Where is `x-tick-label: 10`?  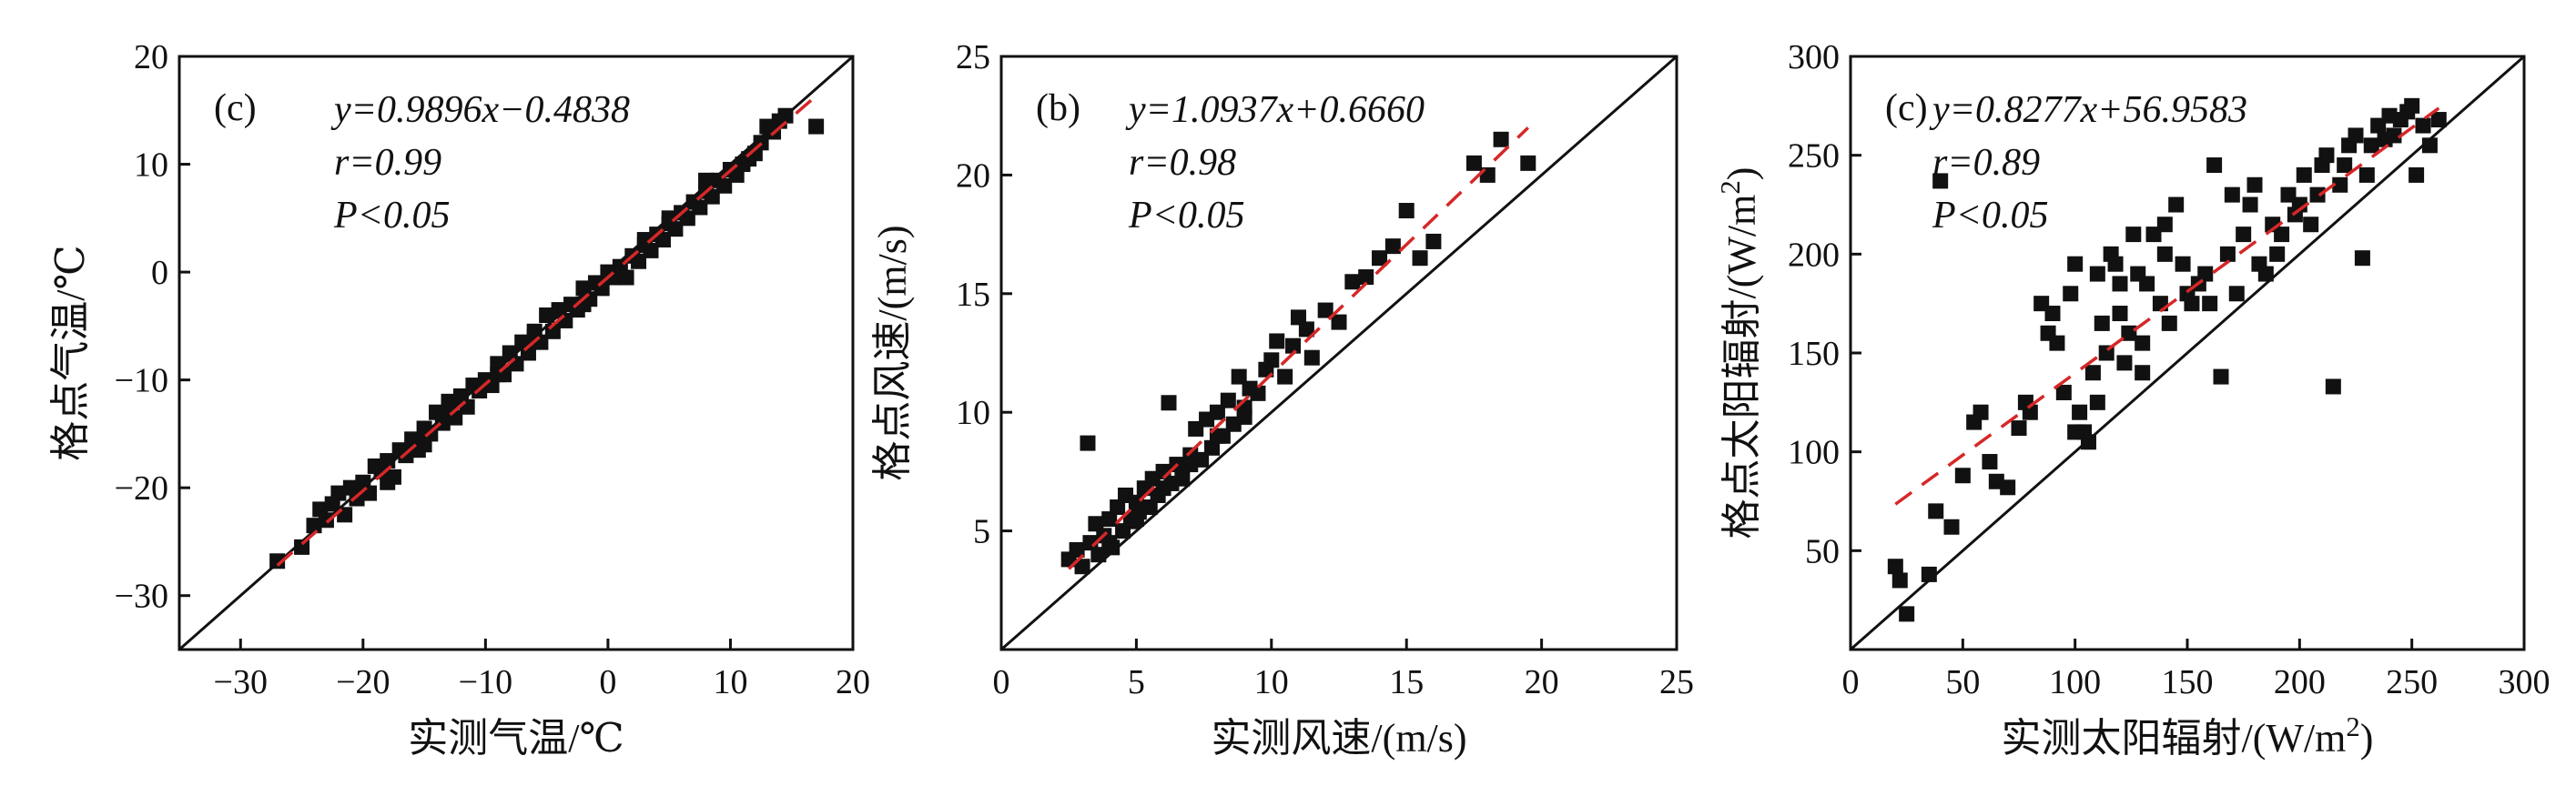 x-tick-label: 10 is located at coordinates (730, 682).